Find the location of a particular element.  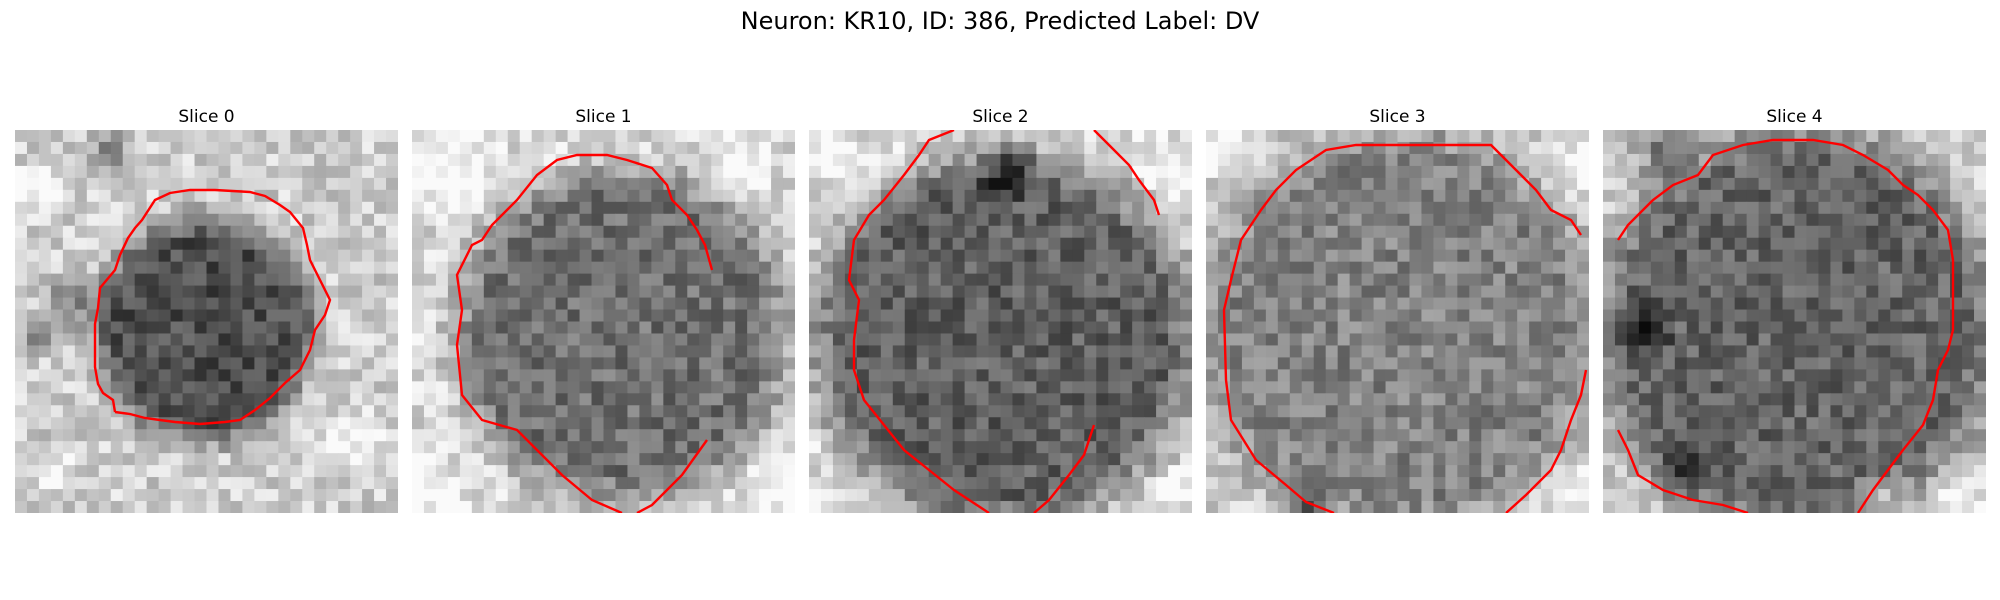

slice-panel-1: Slice 1 is located at coordinates (603, 309).